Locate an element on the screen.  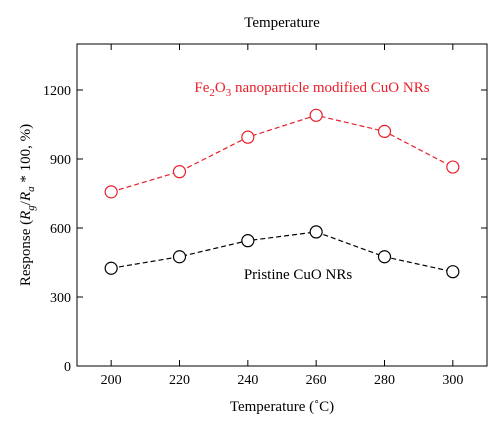
series-label-pristine: Pristine CuO NRs is located at coordinates (298, 275).